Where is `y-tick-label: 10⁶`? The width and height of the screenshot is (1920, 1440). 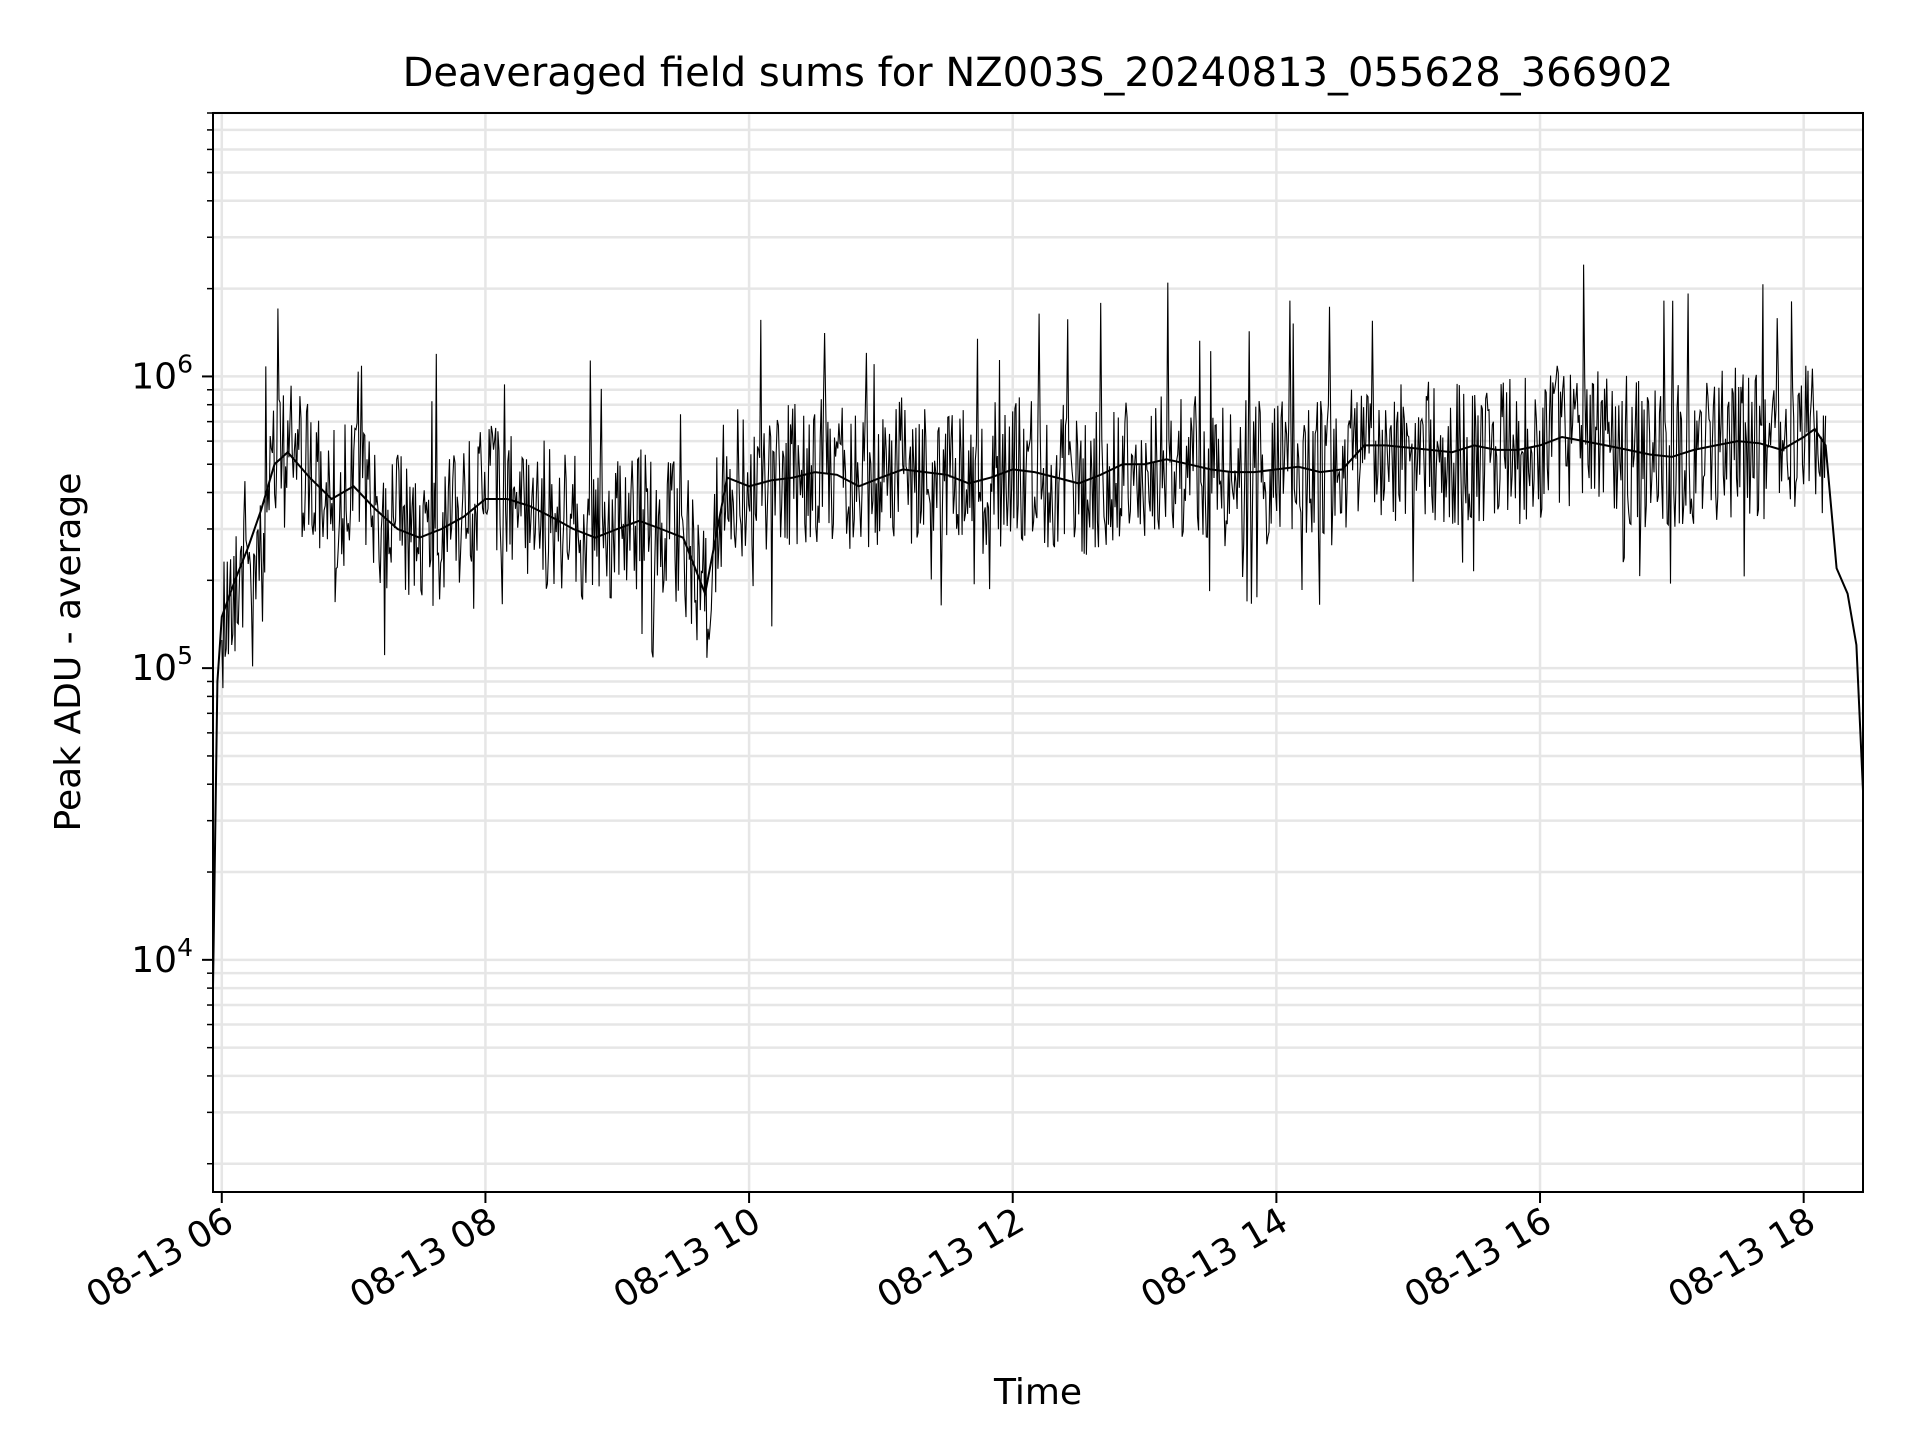
y-tick-label: 10⁶ is located at coordinates (162, 373).